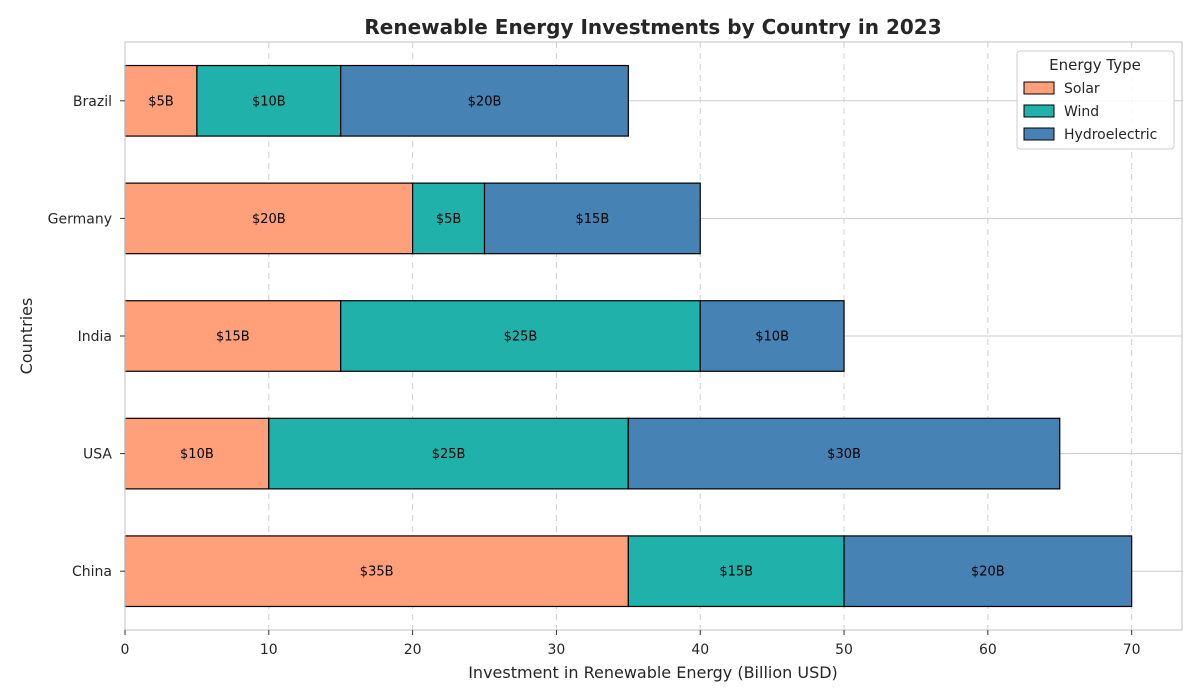 This screenshot has height=700, width=1200. I want to click on bar-solar-brazil, so click(161, 100).